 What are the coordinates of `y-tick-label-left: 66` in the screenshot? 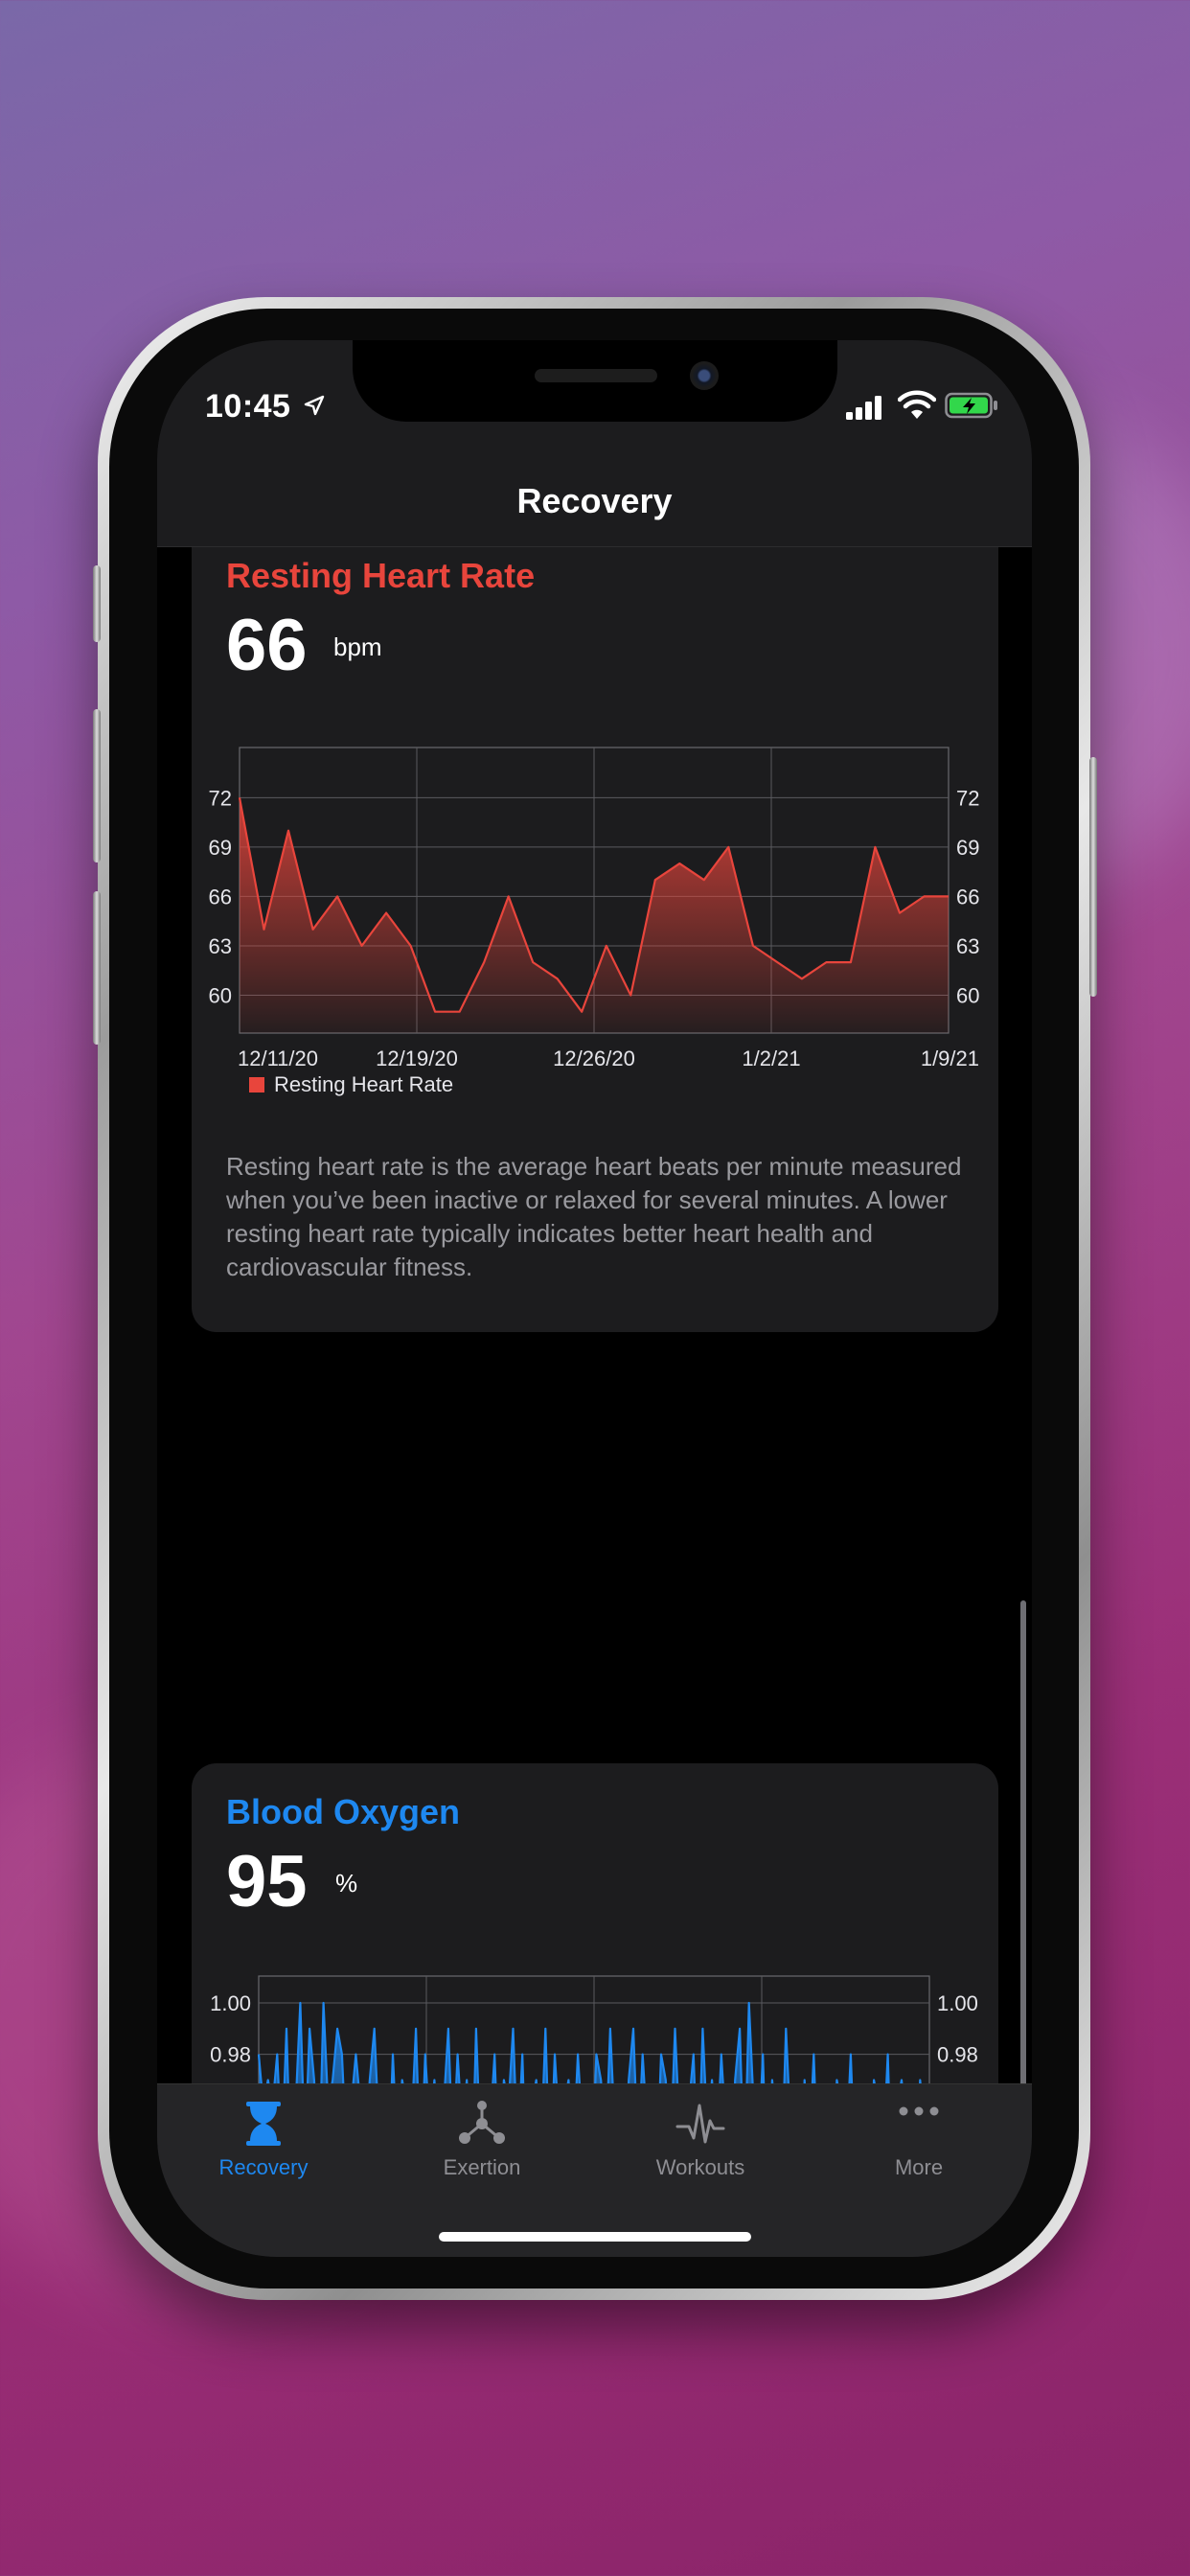 It's located at (221, 897).